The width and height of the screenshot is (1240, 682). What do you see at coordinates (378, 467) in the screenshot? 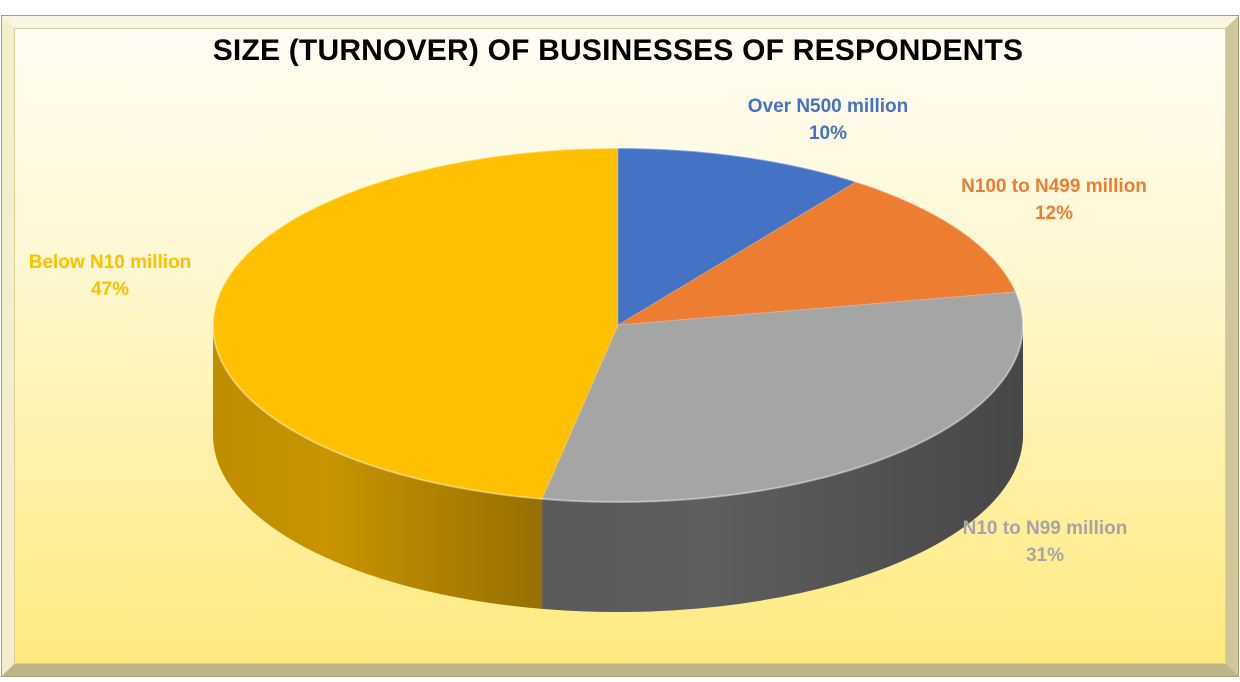
I see `pie-side-shade-below-n10-million` at bounding box center [378, 467].